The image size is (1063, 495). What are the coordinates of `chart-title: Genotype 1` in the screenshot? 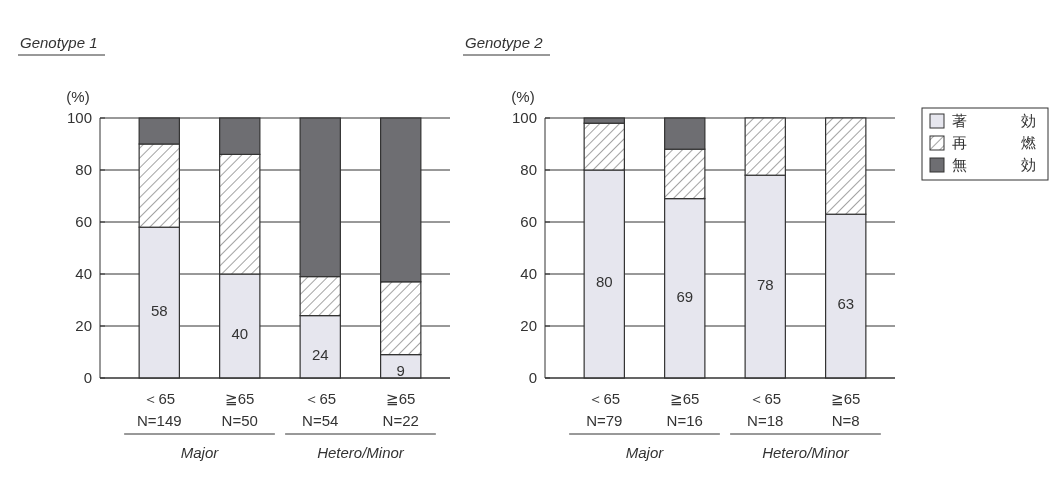 It's located at (59, 42).